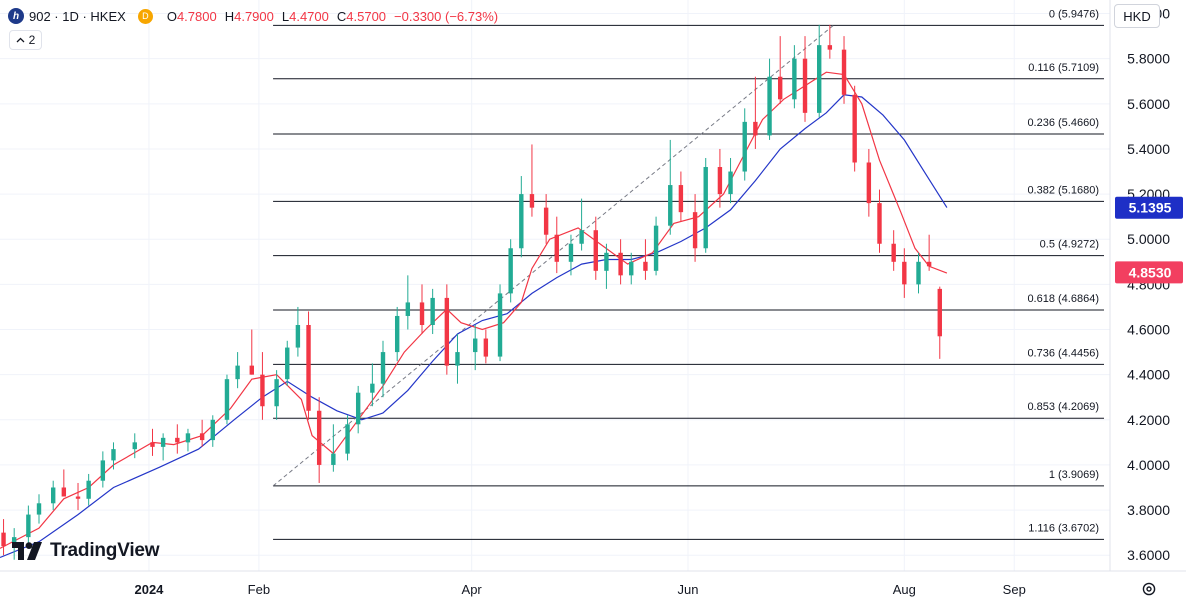 The width and height of the screenshot is (1186, 609). I want to click on price-tick-label: 4.2000, so click(1148, 420).